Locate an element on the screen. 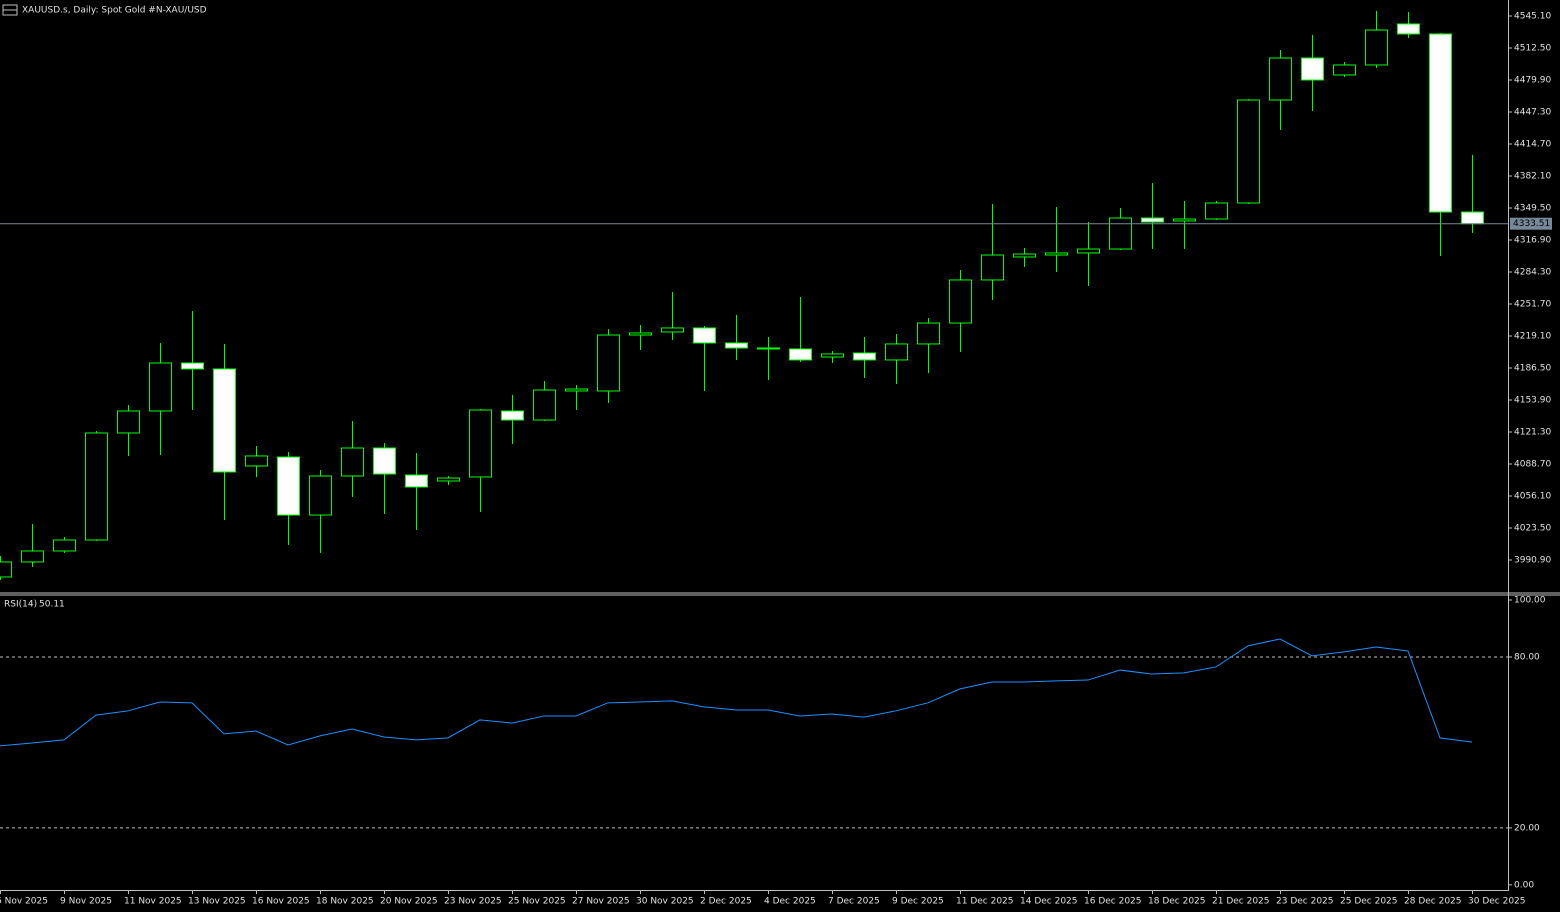  y-tick-label: 4479.90 is located at coordinates (1532, 81).